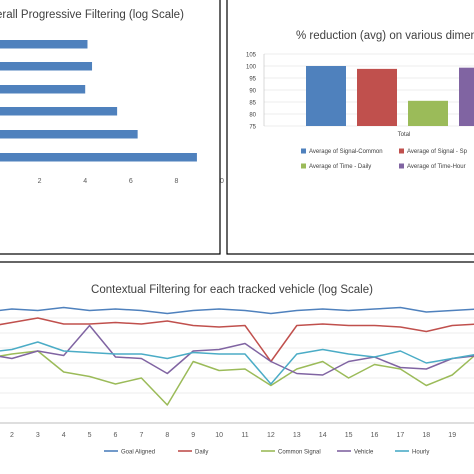  I want to click on chart3-legend-label: Vehicle, so click(364, 453).